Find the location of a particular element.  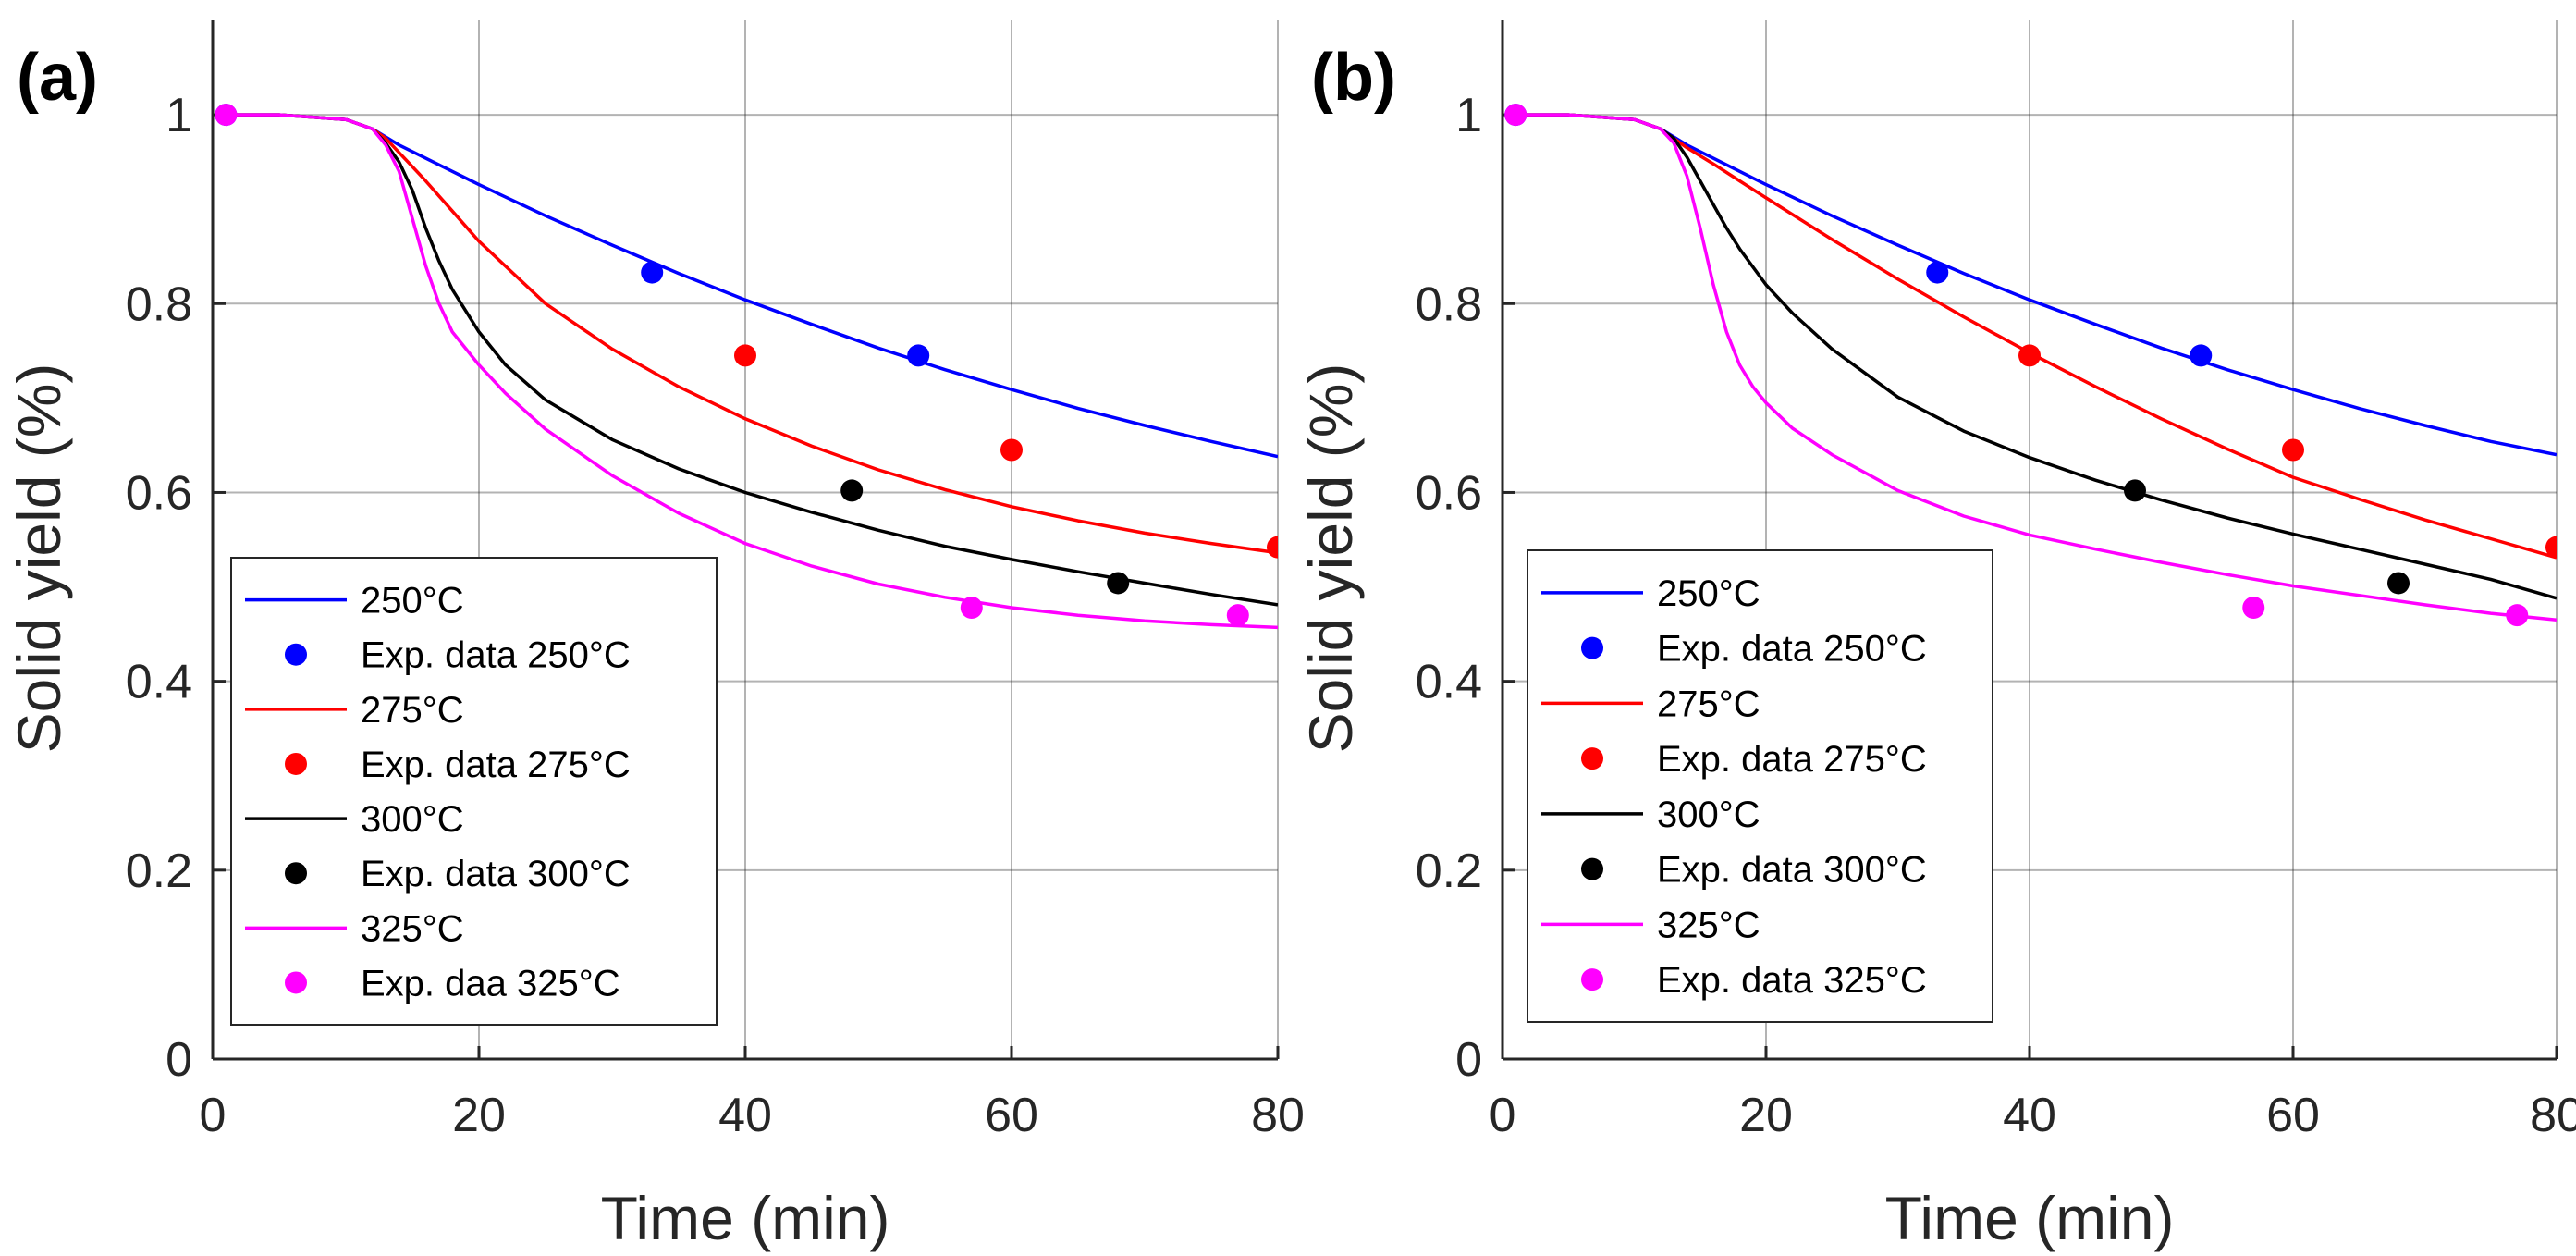

legend-item: Exp. daa 325°C is located at coordinates (452, 983).